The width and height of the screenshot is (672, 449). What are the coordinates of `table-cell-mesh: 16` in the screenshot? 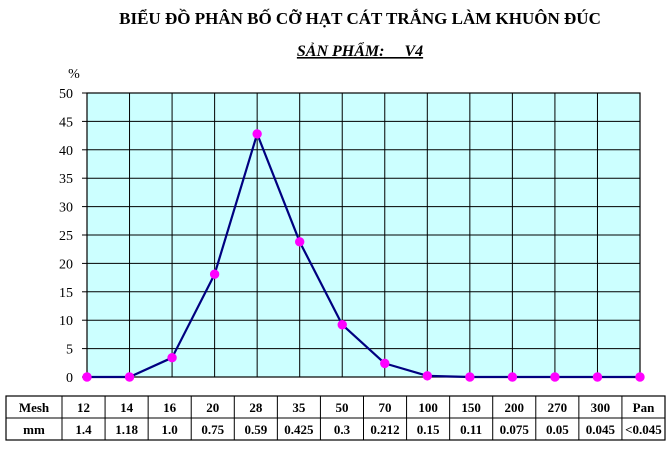 It's located at (170, 407).